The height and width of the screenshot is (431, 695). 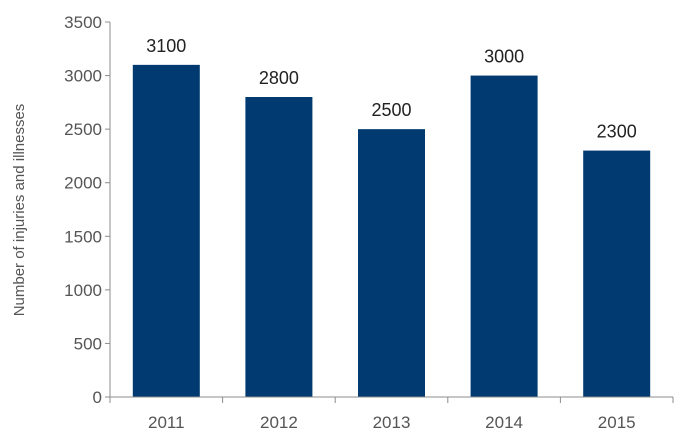 I want to click on bar-2013, so click(x=391, y=263).